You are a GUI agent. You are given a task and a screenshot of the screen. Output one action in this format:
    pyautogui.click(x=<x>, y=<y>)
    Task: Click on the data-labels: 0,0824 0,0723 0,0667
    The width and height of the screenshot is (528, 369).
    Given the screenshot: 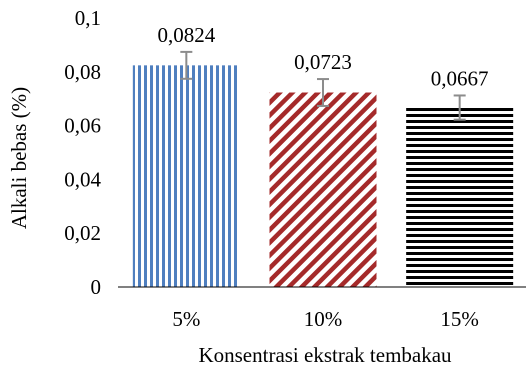 What is the action you would take?
    pyautogui.click(x=322, y=57)
    